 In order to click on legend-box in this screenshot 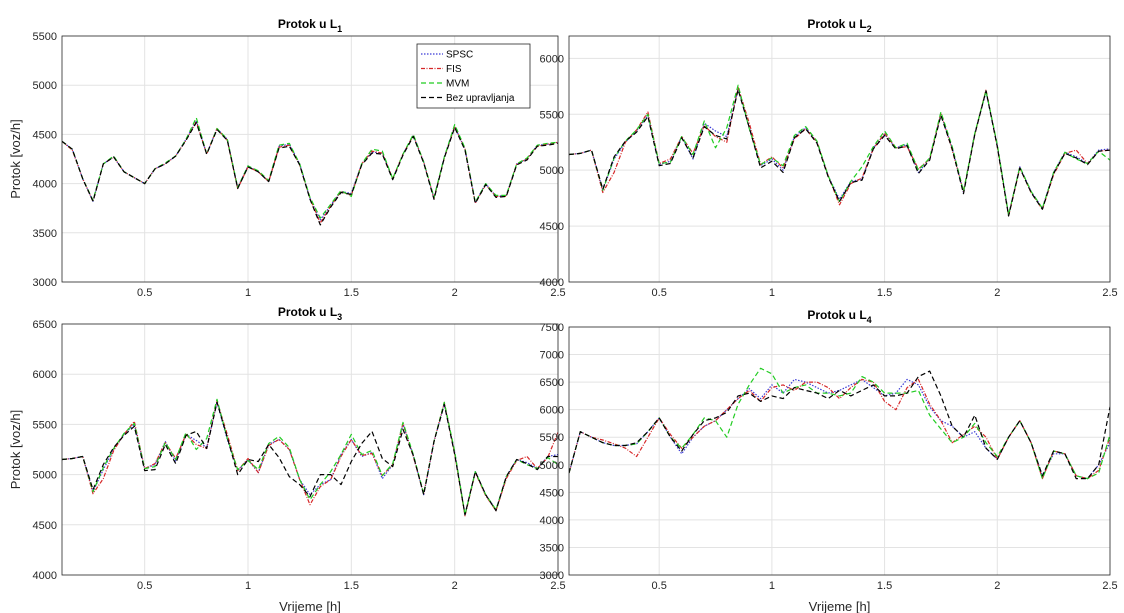, I will do `click(473, 76)`.